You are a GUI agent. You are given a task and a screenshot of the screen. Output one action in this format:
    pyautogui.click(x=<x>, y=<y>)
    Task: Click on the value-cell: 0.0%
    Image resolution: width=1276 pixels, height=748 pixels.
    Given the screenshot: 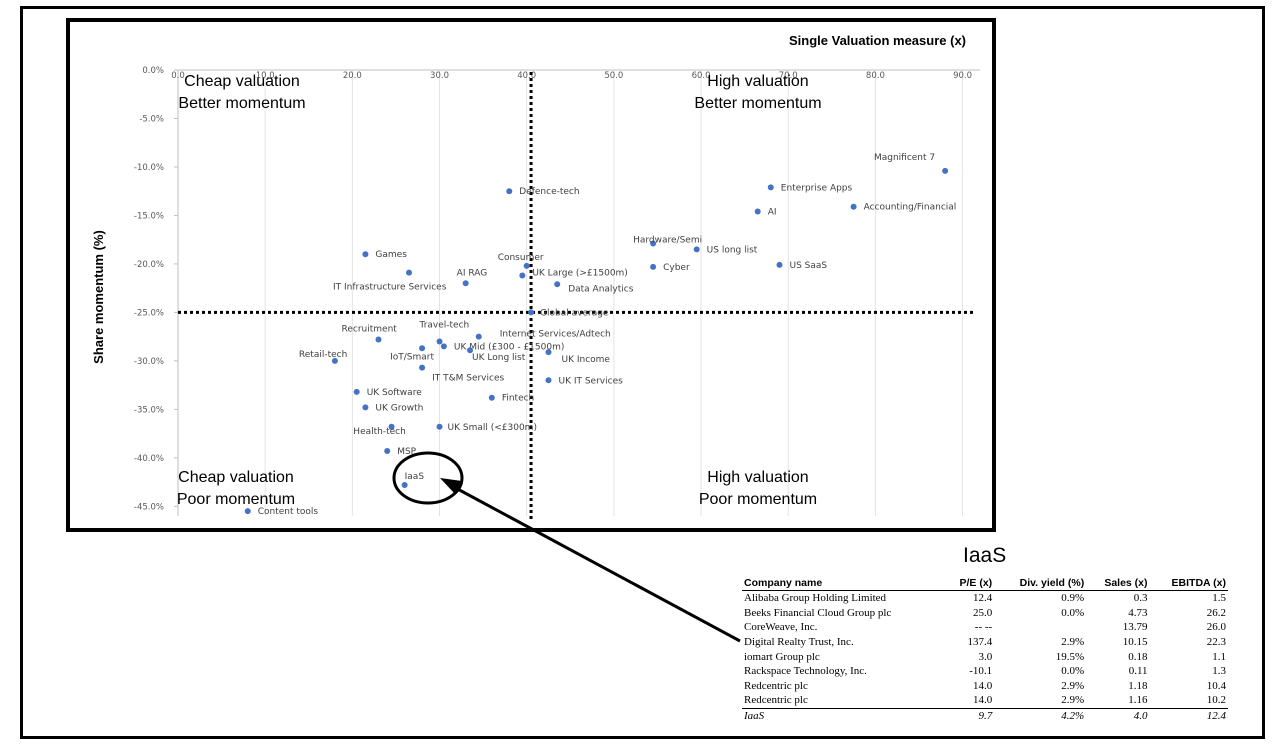 What is the action you would take?
    pyautogui.click(x=1073, y=671)
    